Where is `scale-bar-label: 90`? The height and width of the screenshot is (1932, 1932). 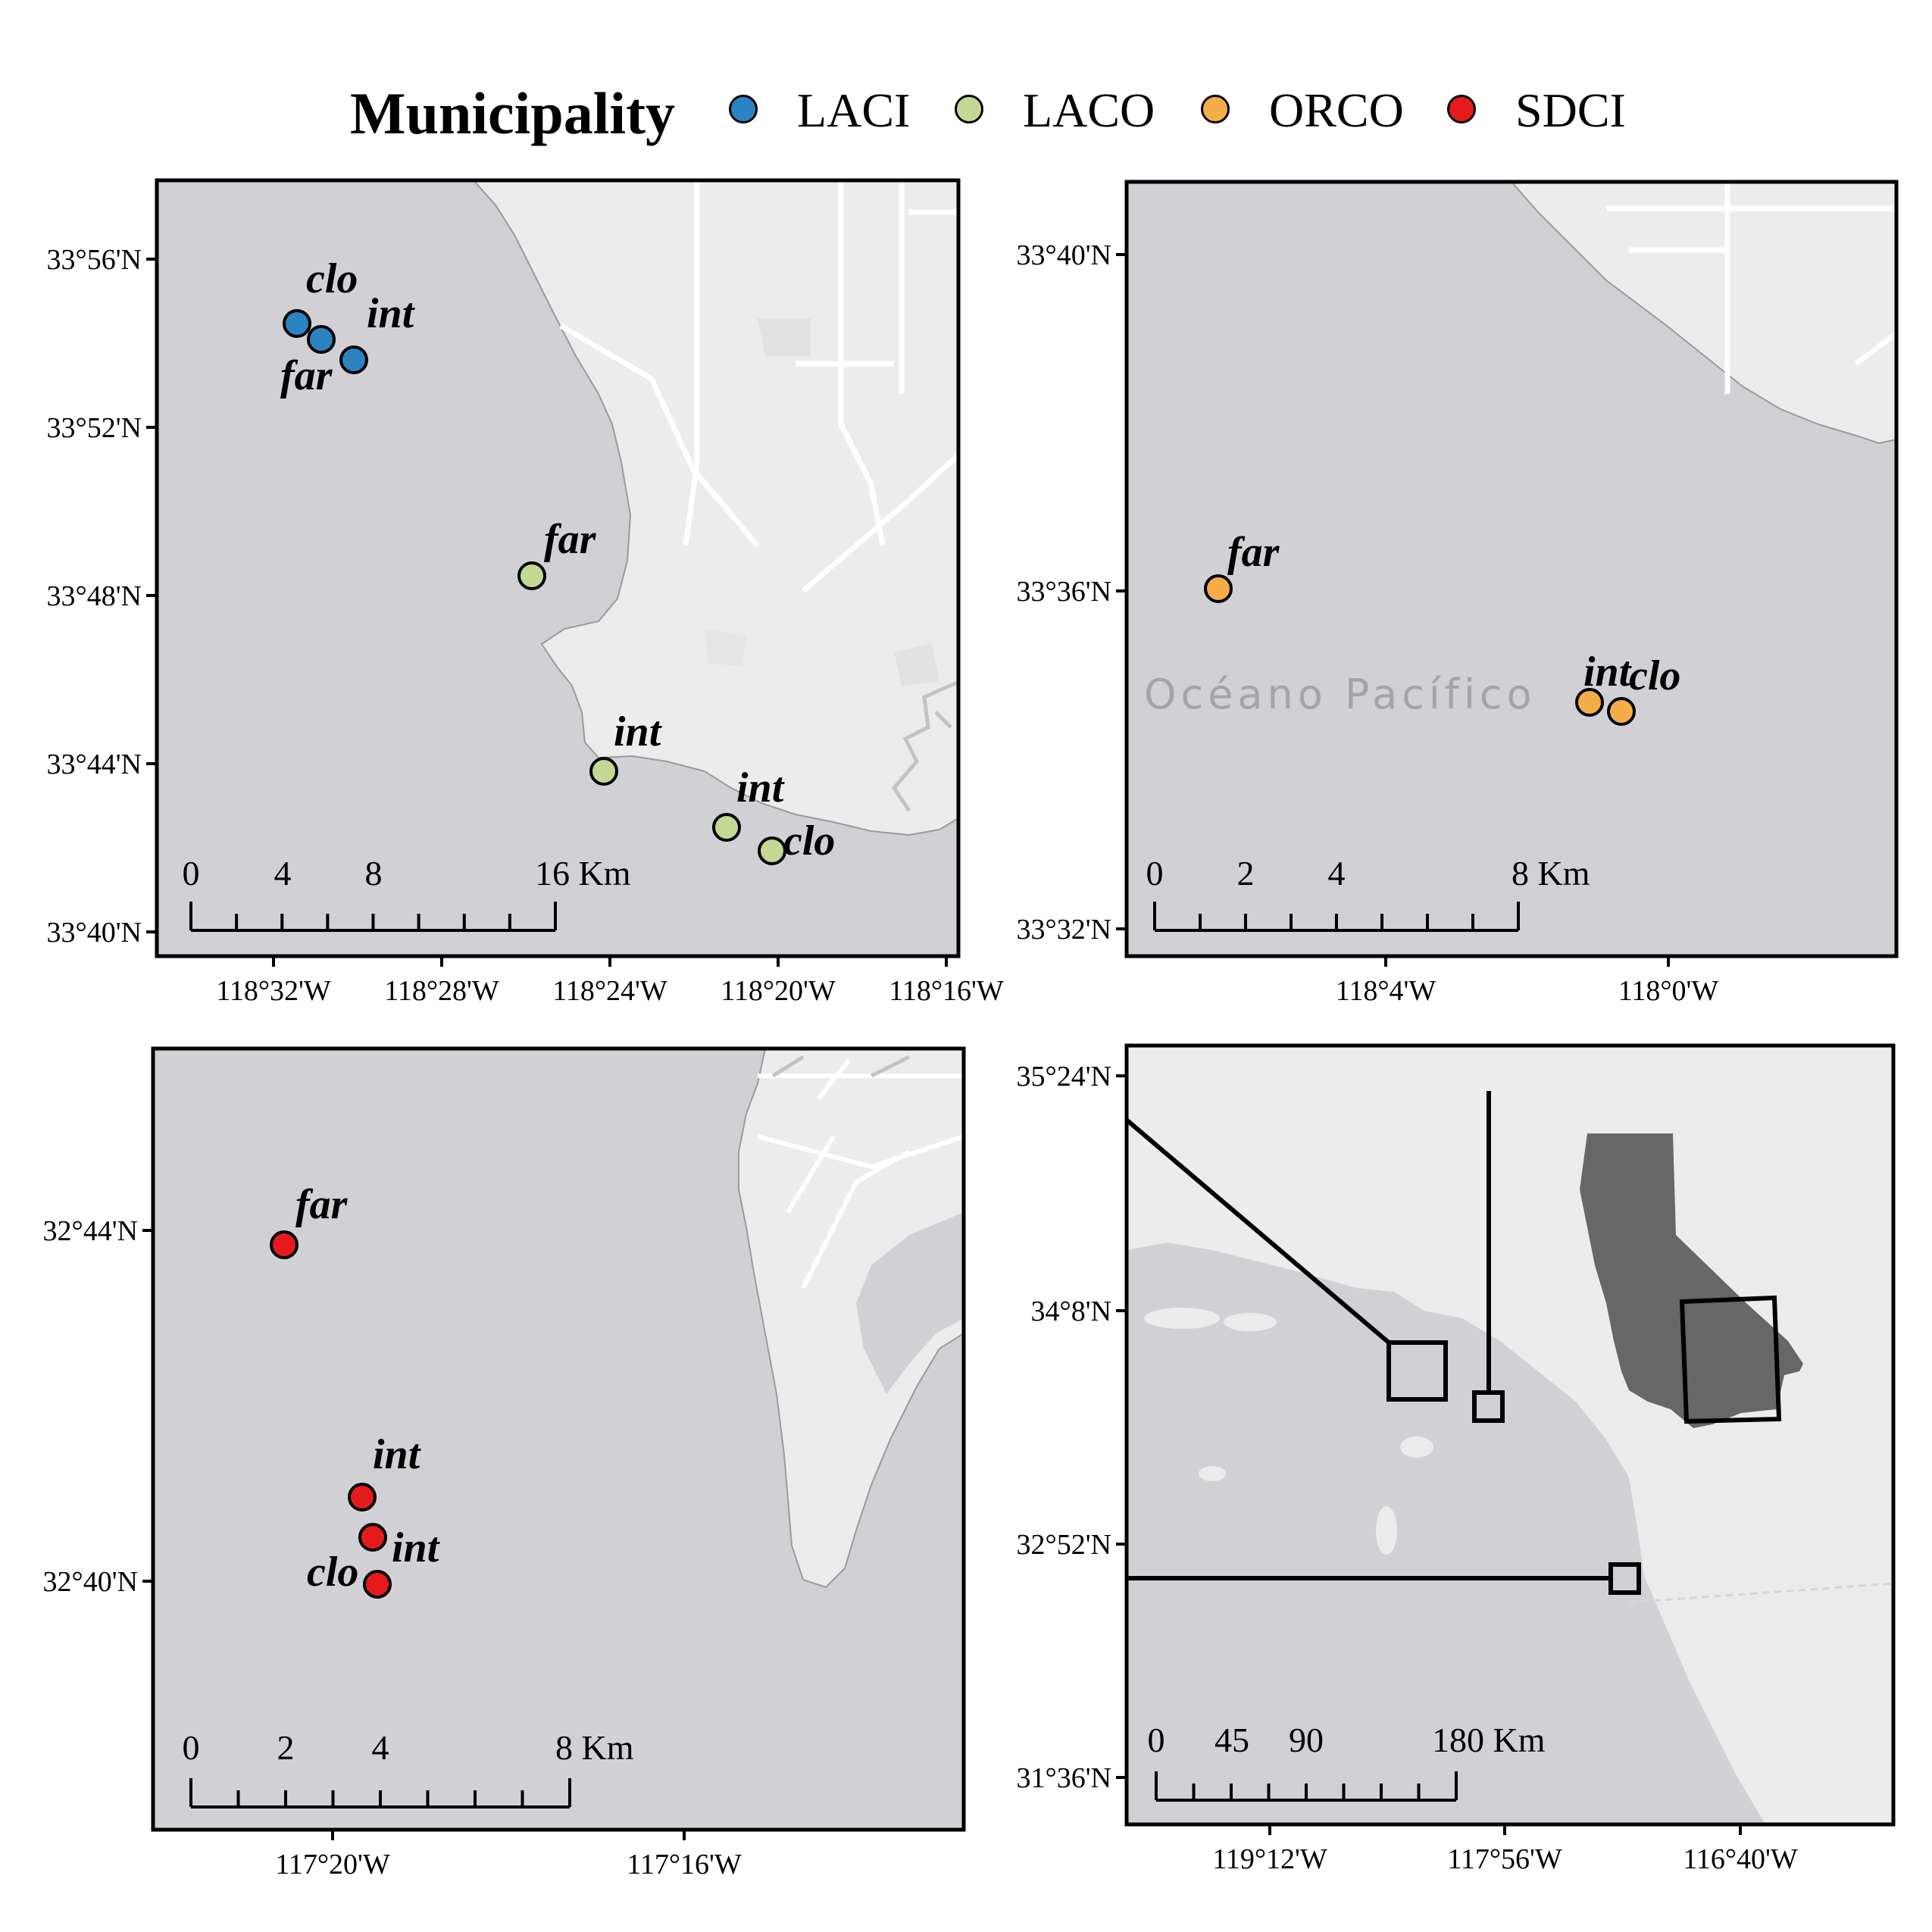 scale-bar-label: 90 is located at coordinates (1306, 1740).